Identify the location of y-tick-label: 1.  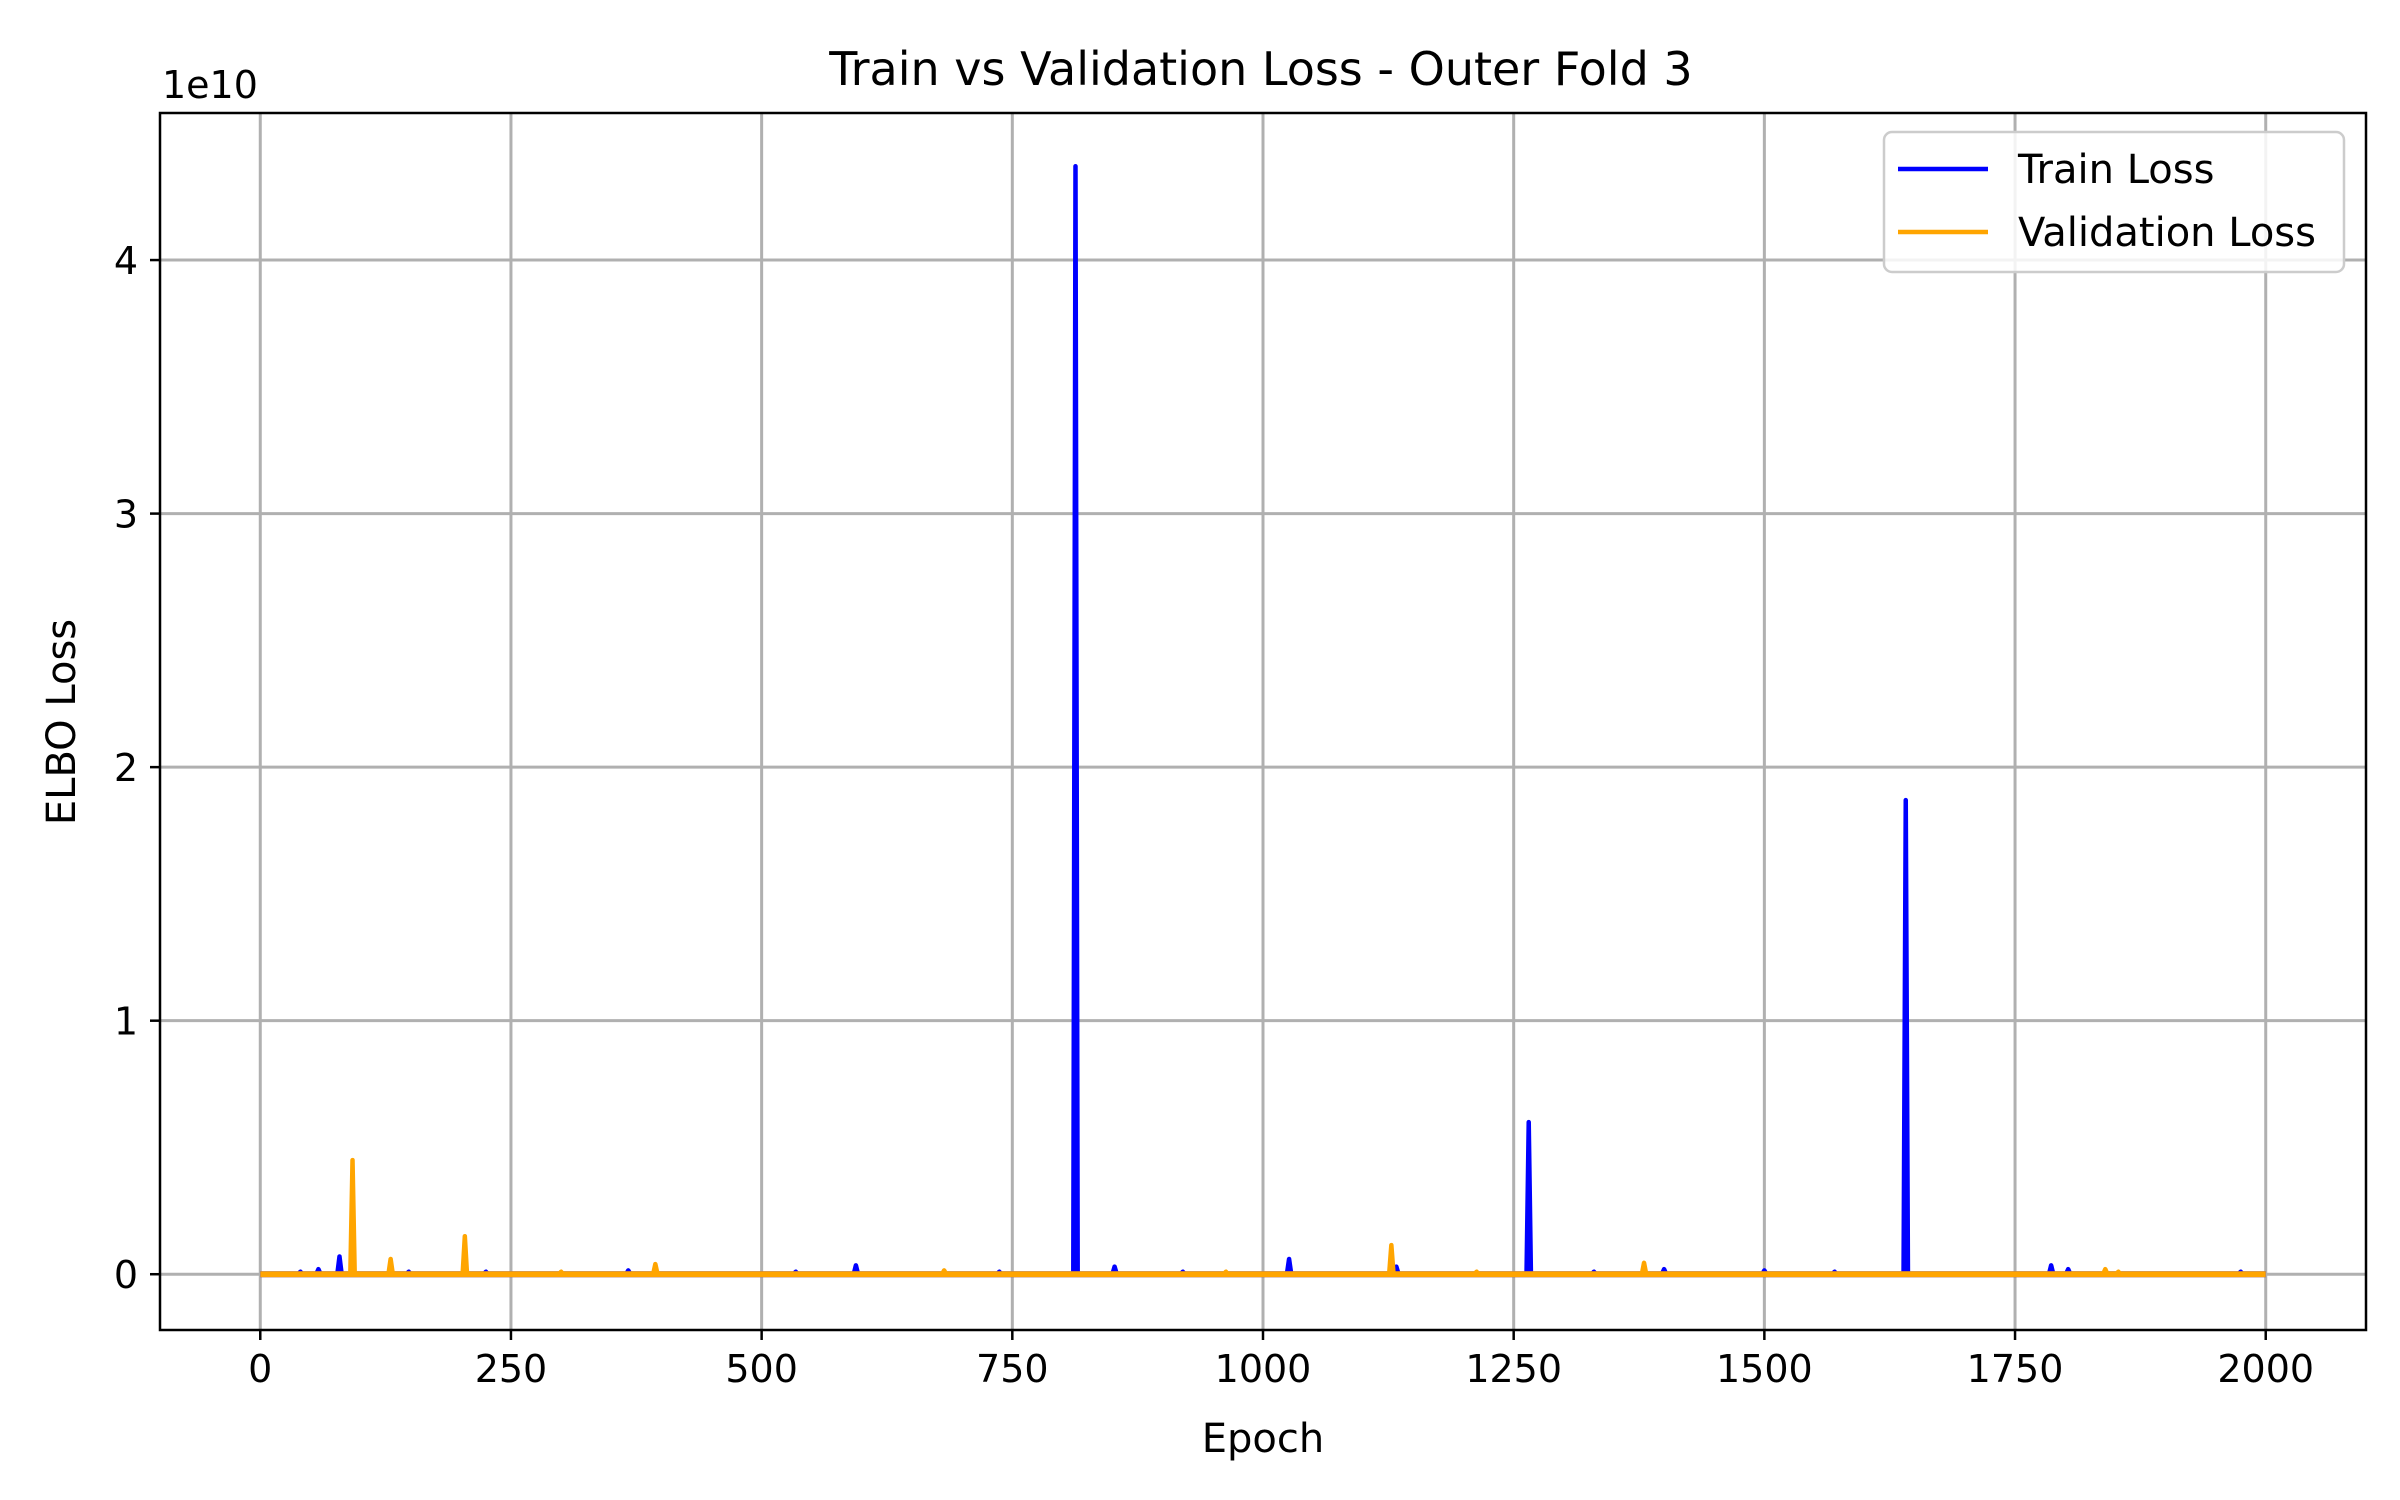
(126, 1022).